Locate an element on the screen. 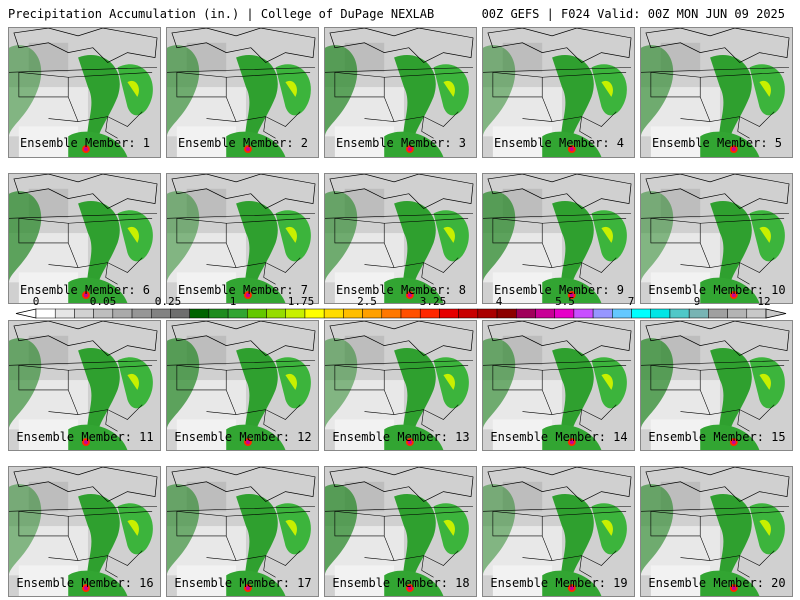  member-caption-17: Ensemble Member: 17 is located at coordinates (243, 583).